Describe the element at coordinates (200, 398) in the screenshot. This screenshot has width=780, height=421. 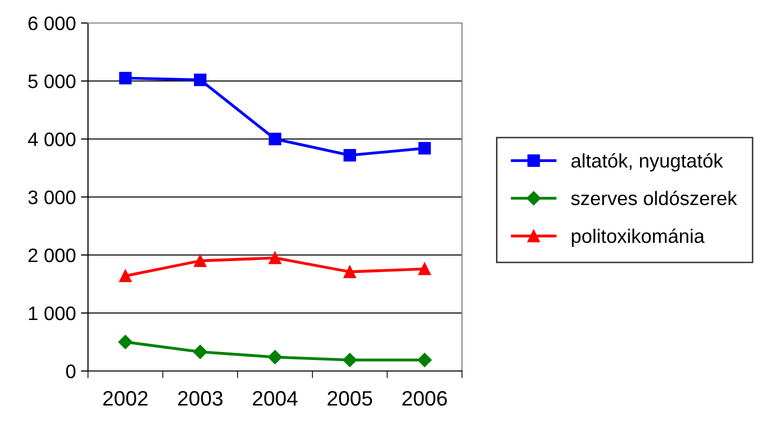
I see `x-tick-label: 2003` at that location.